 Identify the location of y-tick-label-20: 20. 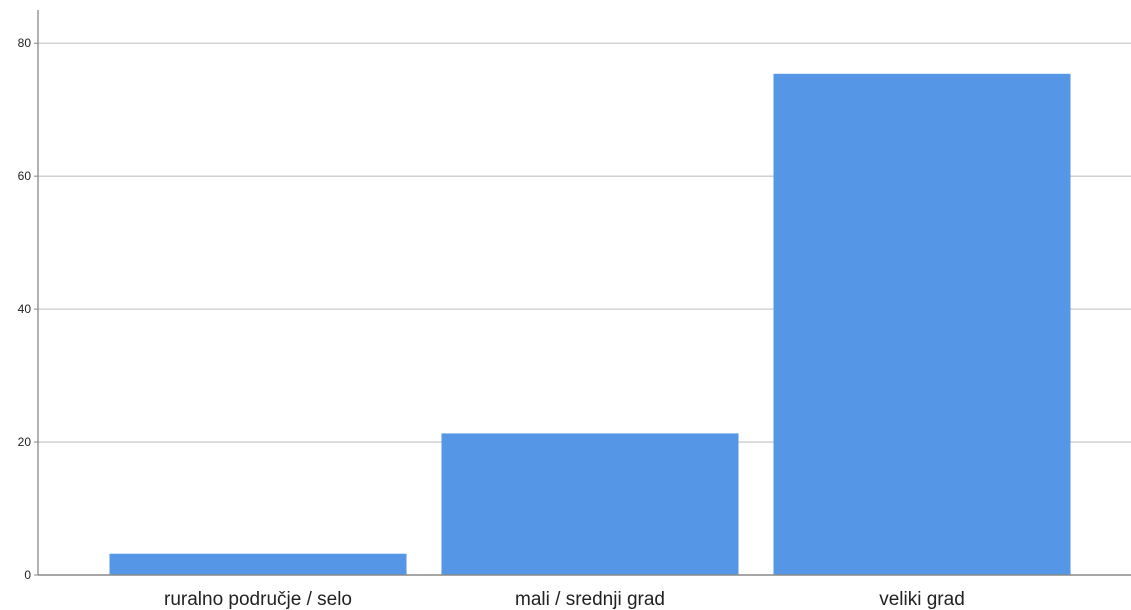
(25, 442).